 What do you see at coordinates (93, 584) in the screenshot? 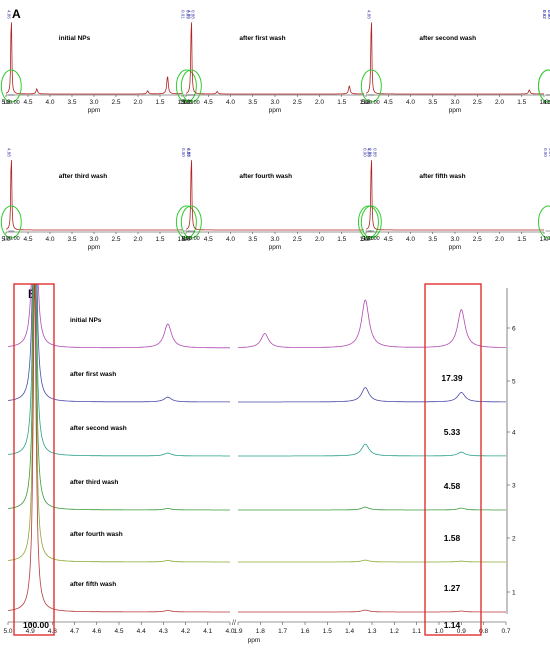
I see `spectrum-title: after fifth wash` at bounding box center [93, 584].